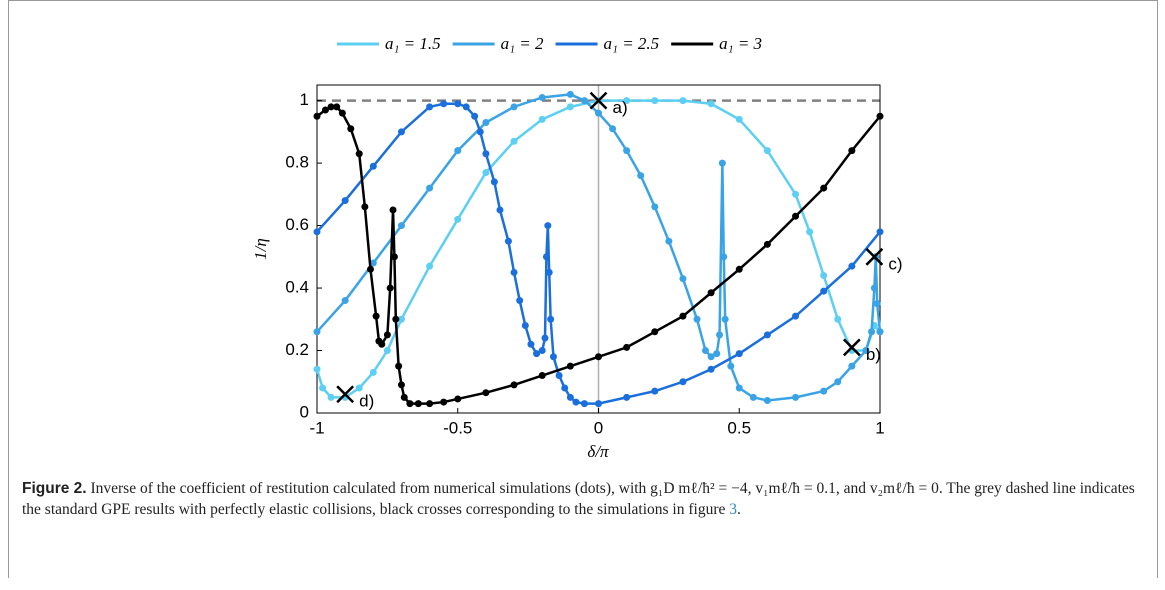 The image size is (1165, 590). Describe the element at coordinates (739, 427) in the screenshot. I see `x-tick-label: 0.5` at that location.